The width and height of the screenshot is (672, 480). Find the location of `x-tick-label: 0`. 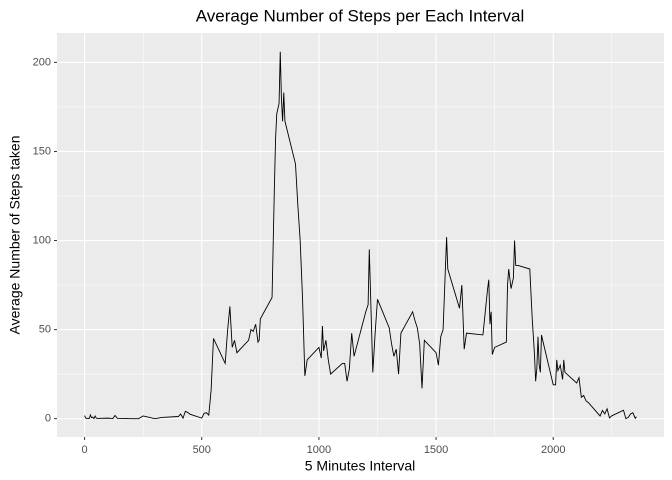

x-tick-label: 0 is located at coordinates (85, 450).